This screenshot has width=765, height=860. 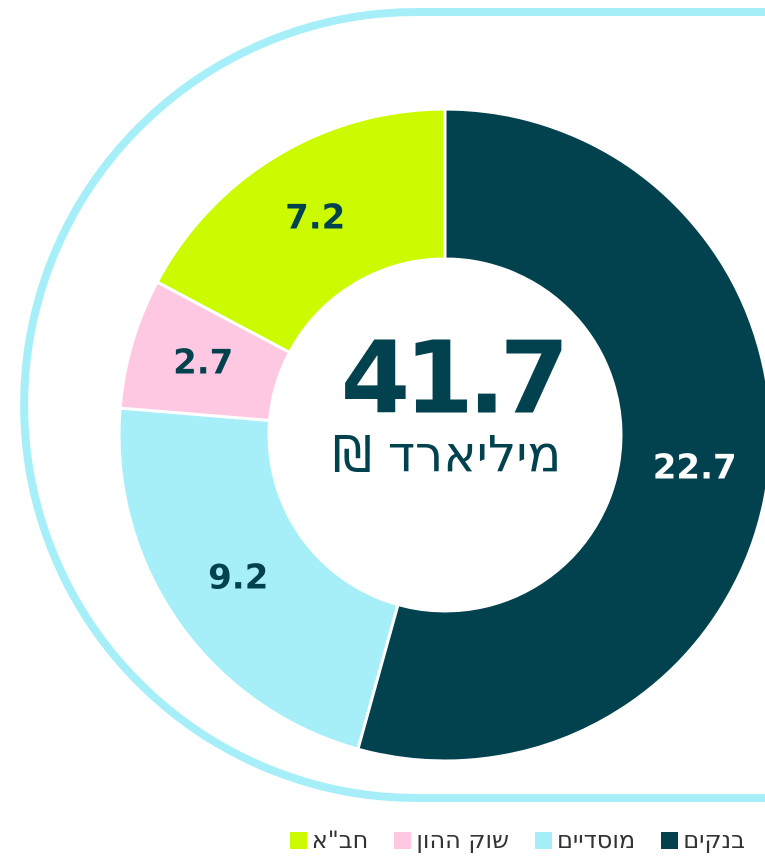 What do you see at coordinates (203, 363) in the screenshot?
I see `data-label: 2.7` at bounding box center [203, 363].